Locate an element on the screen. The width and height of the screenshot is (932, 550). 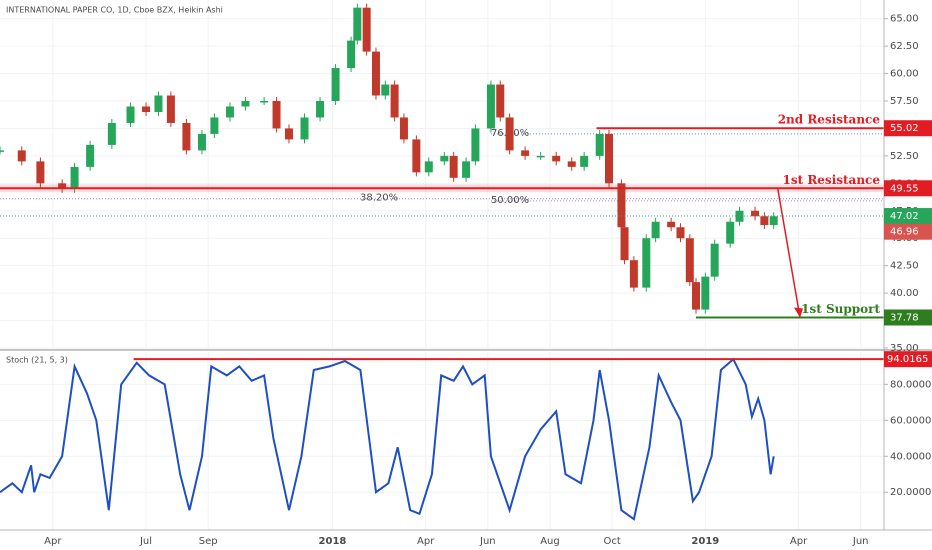
y-tick-label: 80.0000 is located at coordinates (910, 384).